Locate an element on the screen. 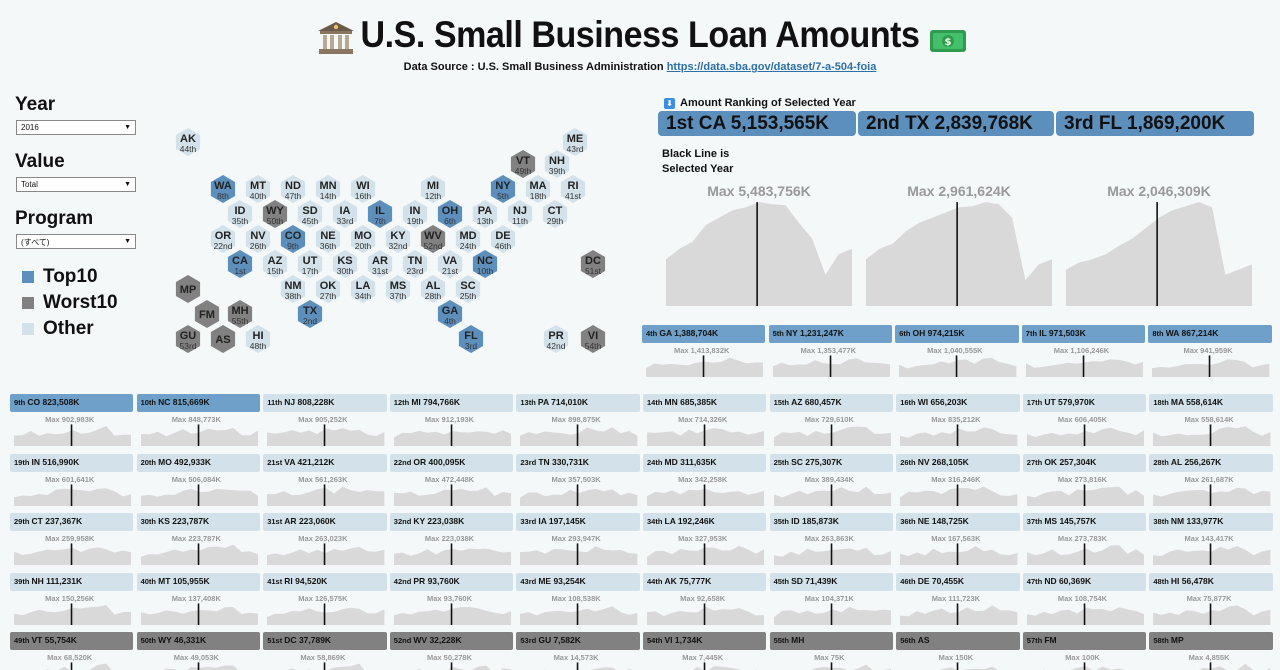  rank-cell-mt: 40th MT 105,955K Max 137,408K is located at coordinates (199, 601).